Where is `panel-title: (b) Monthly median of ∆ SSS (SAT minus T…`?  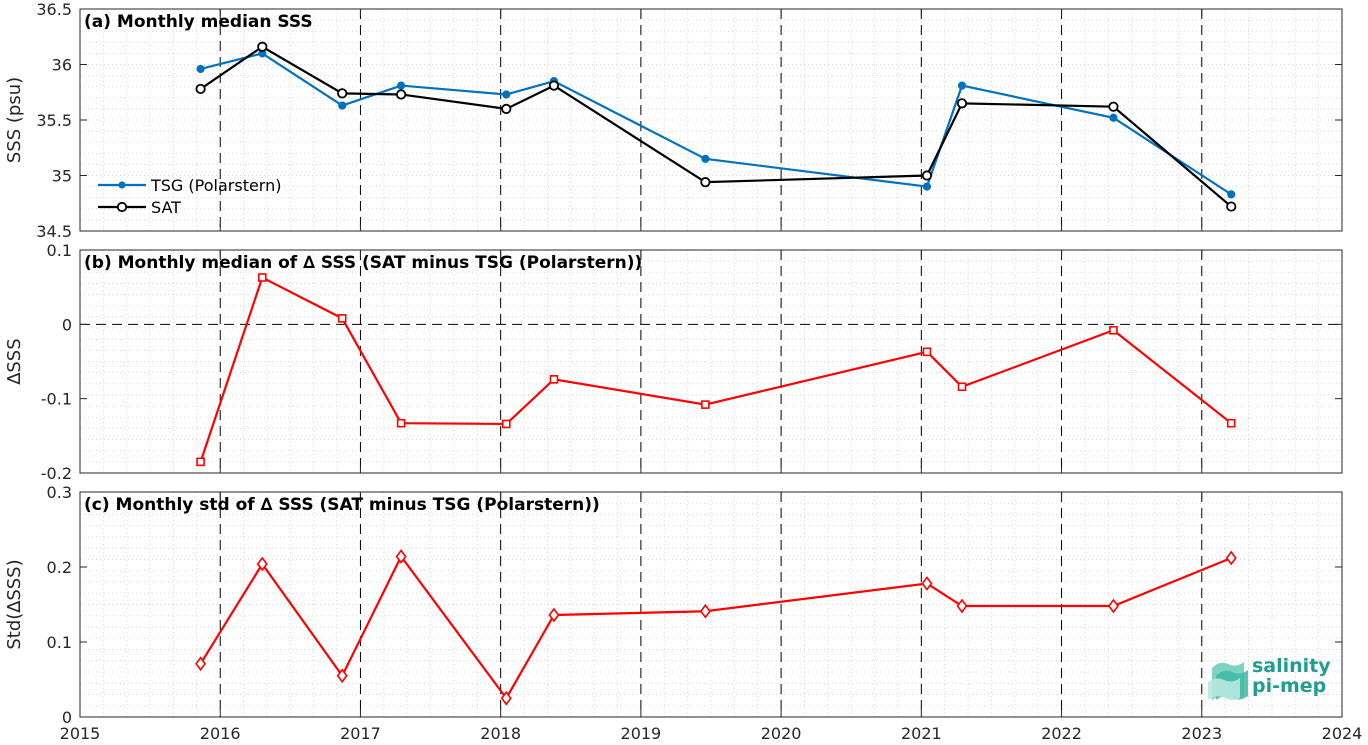
panel-title: (b) Monthly median of ∆ SSS (SAT minus T… is located at coordinates (363, 263).